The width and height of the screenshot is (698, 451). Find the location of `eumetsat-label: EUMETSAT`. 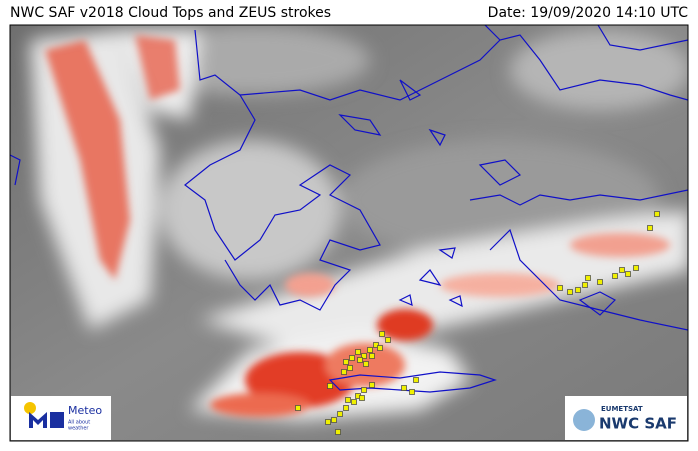

eumetsat-label: EUMETSAT is located at coordinates (622, 409).